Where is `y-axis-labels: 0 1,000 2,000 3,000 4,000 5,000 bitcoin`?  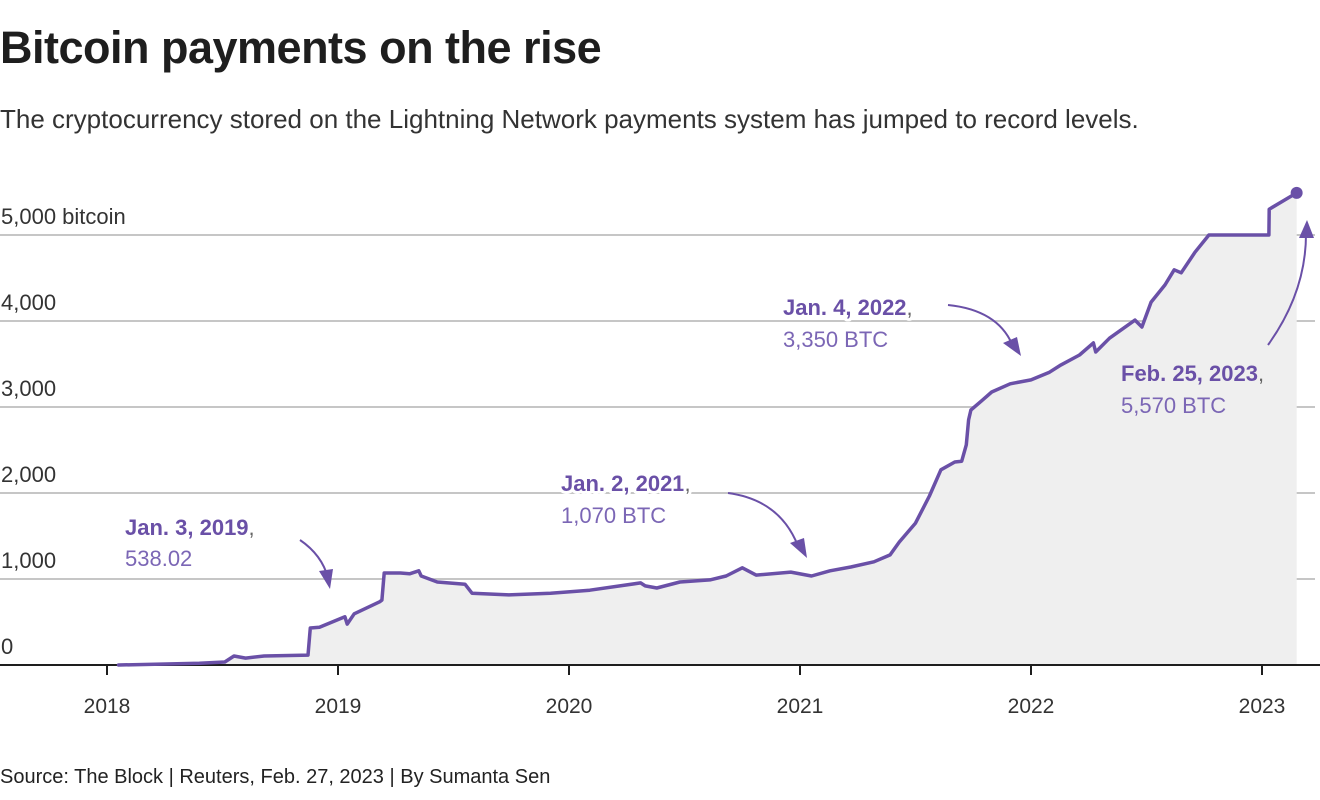
y-axis-labels: 0 1,000 2,000 3,000 4,000 5,000 bitcoin is located at coordinates (63, 431).